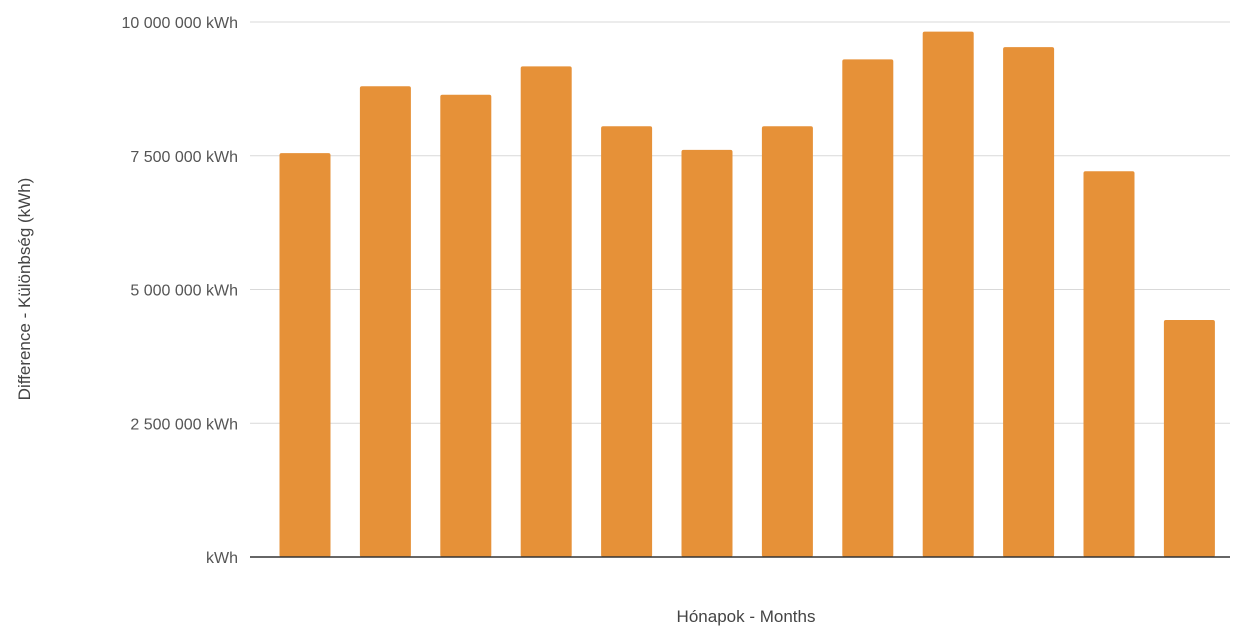 The image size is (1236, 629). I want to click on x-axis-title: Hónapok - Months, so click(746, 616).